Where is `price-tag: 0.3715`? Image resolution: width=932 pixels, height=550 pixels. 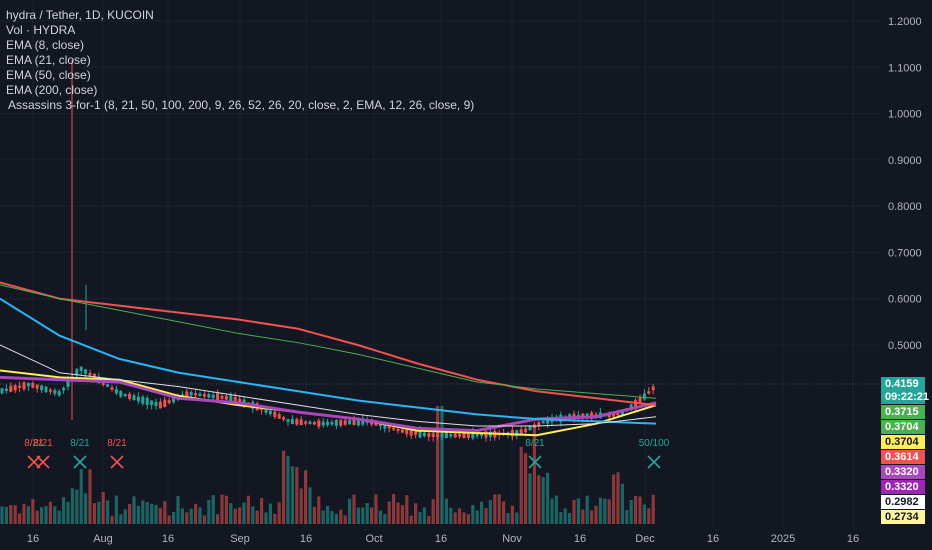 price-tag: 0.3715 is located at coordinates (903, 412).